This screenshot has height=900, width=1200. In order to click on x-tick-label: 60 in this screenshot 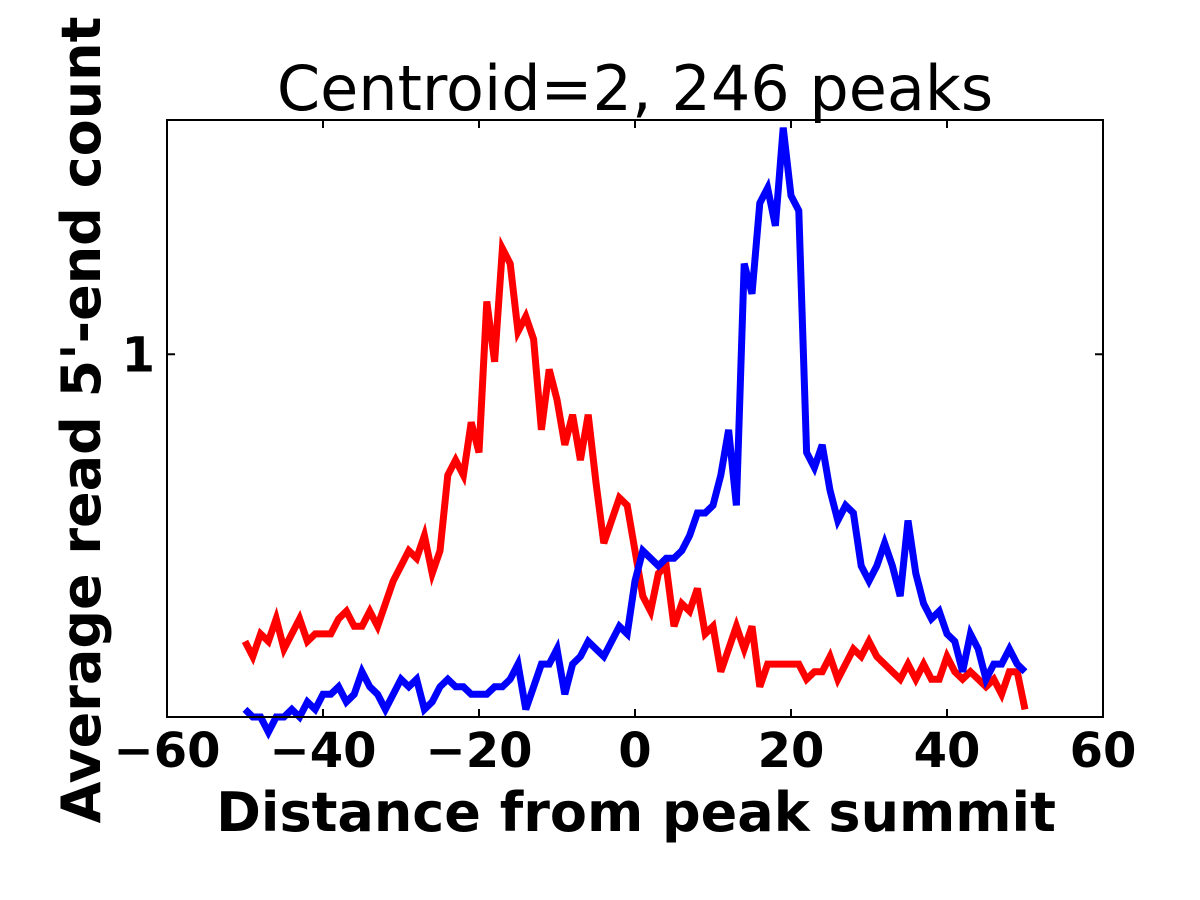, I will do `click(1103, 751)`.